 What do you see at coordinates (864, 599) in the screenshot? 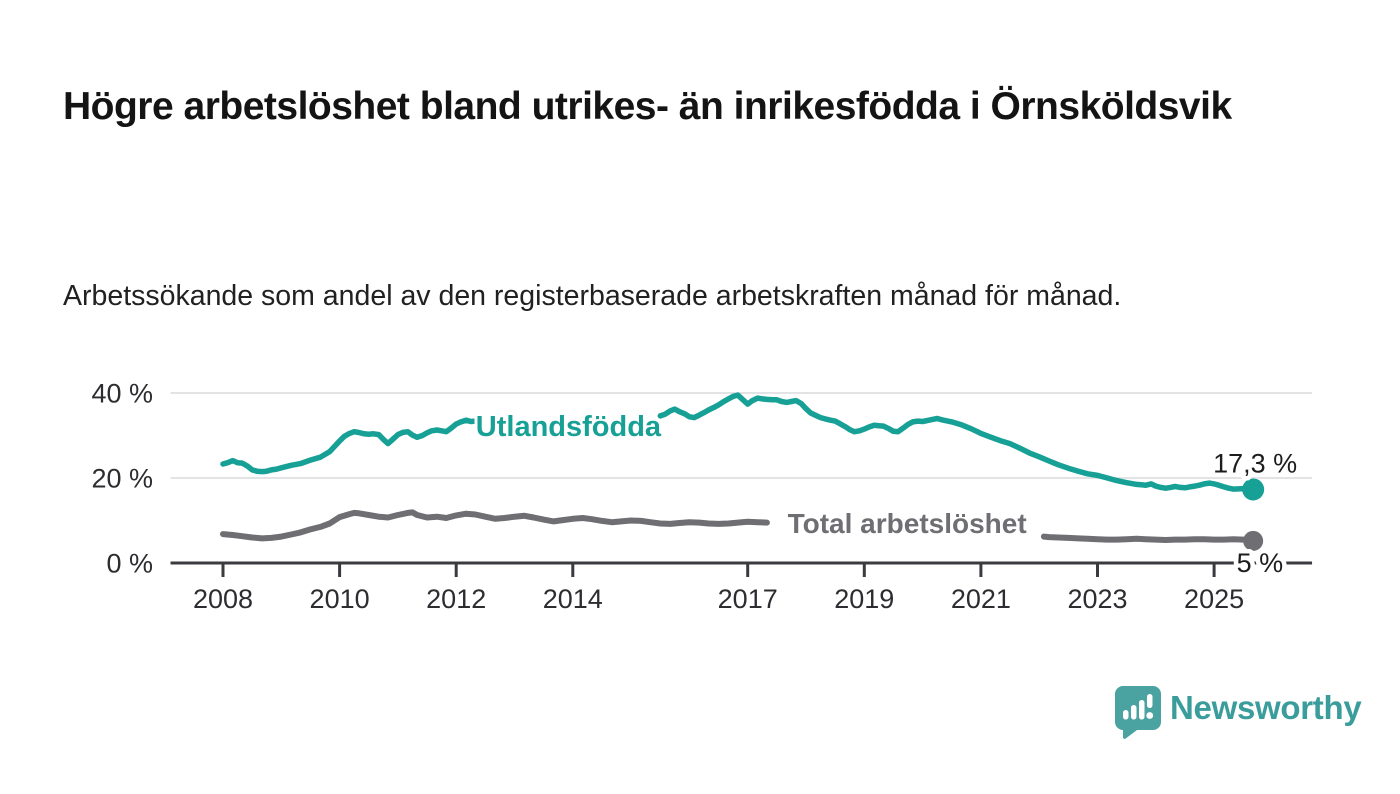
I see `x-axis-label: 2019` at bounding box center [864, 599].